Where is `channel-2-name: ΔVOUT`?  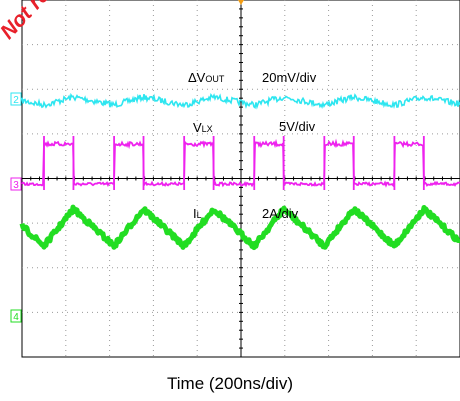 channel-2-name: ΔVOUT is located at coordinates (206, 77).